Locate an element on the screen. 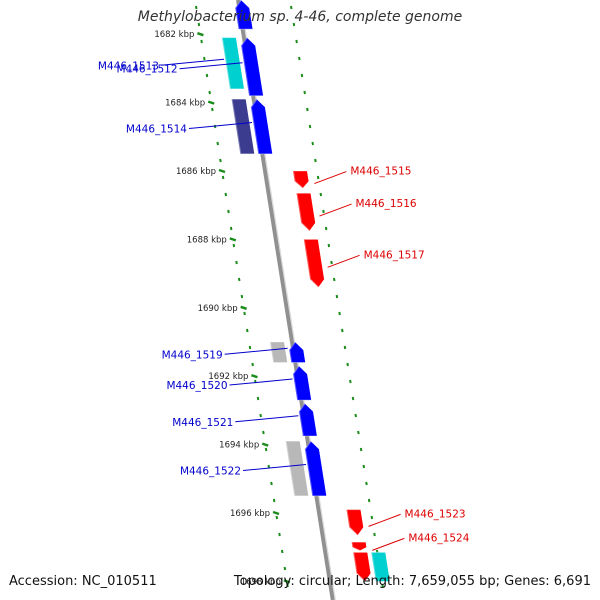 The image size is (600, 600). tick-label: 1690 kbp is located at coordinates (218, 309).